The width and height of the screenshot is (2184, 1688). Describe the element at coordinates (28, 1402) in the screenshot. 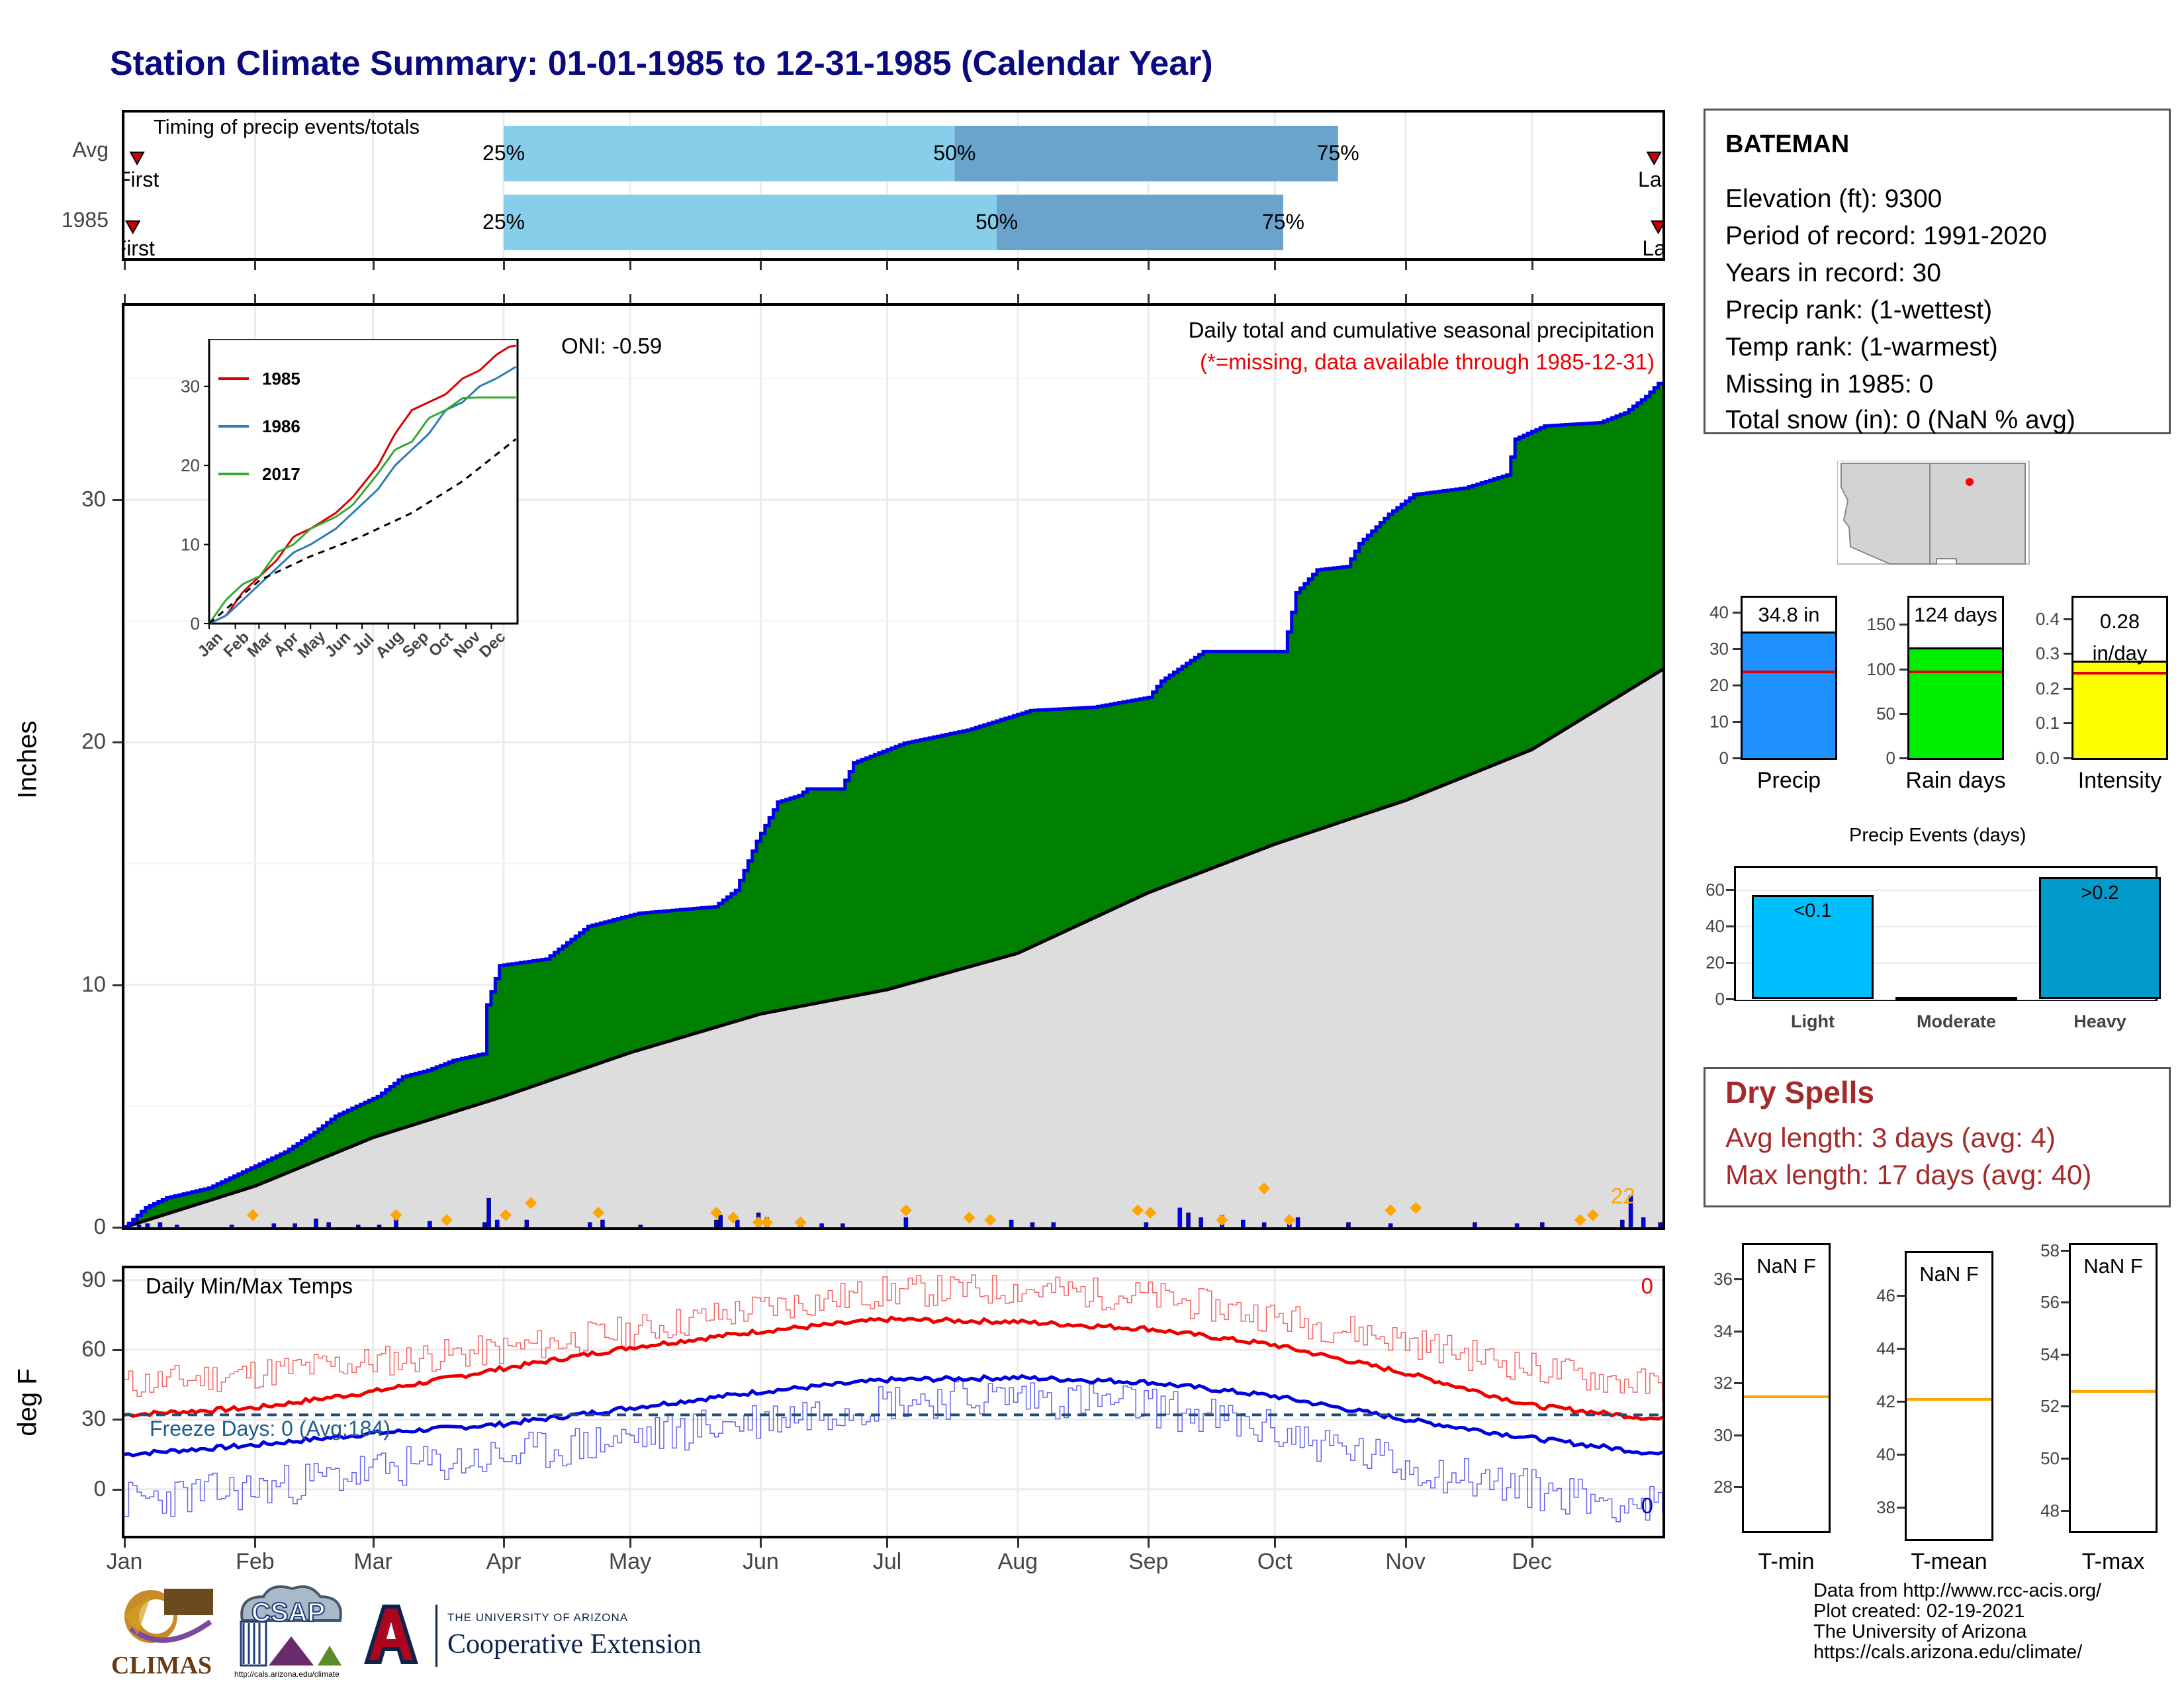

I see `temp-y-label: deg F` at that location.